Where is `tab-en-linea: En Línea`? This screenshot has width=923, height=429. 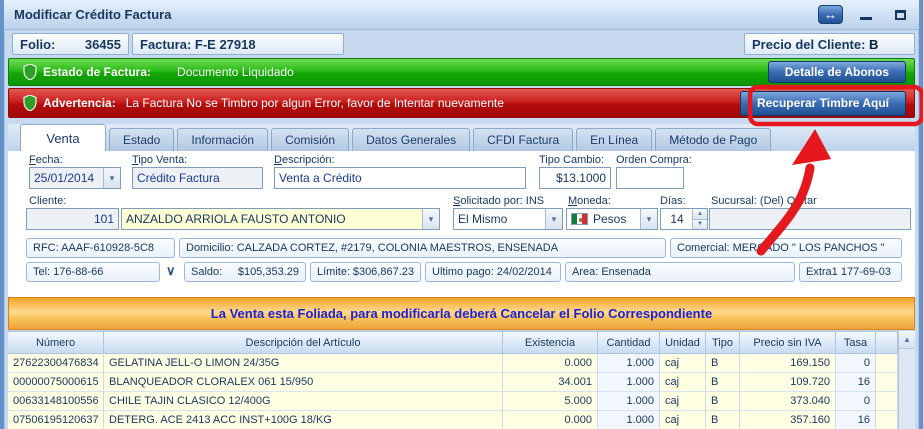 tab-en-linea: En Línea is located at coordinates (614, 139).